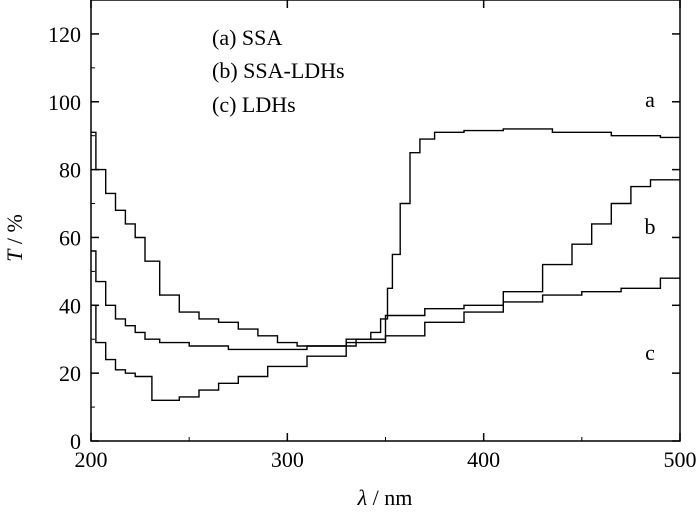  Describe the element at coordinates (650, 352) in the screenshot. I see `curve-label-c: c` at that location.